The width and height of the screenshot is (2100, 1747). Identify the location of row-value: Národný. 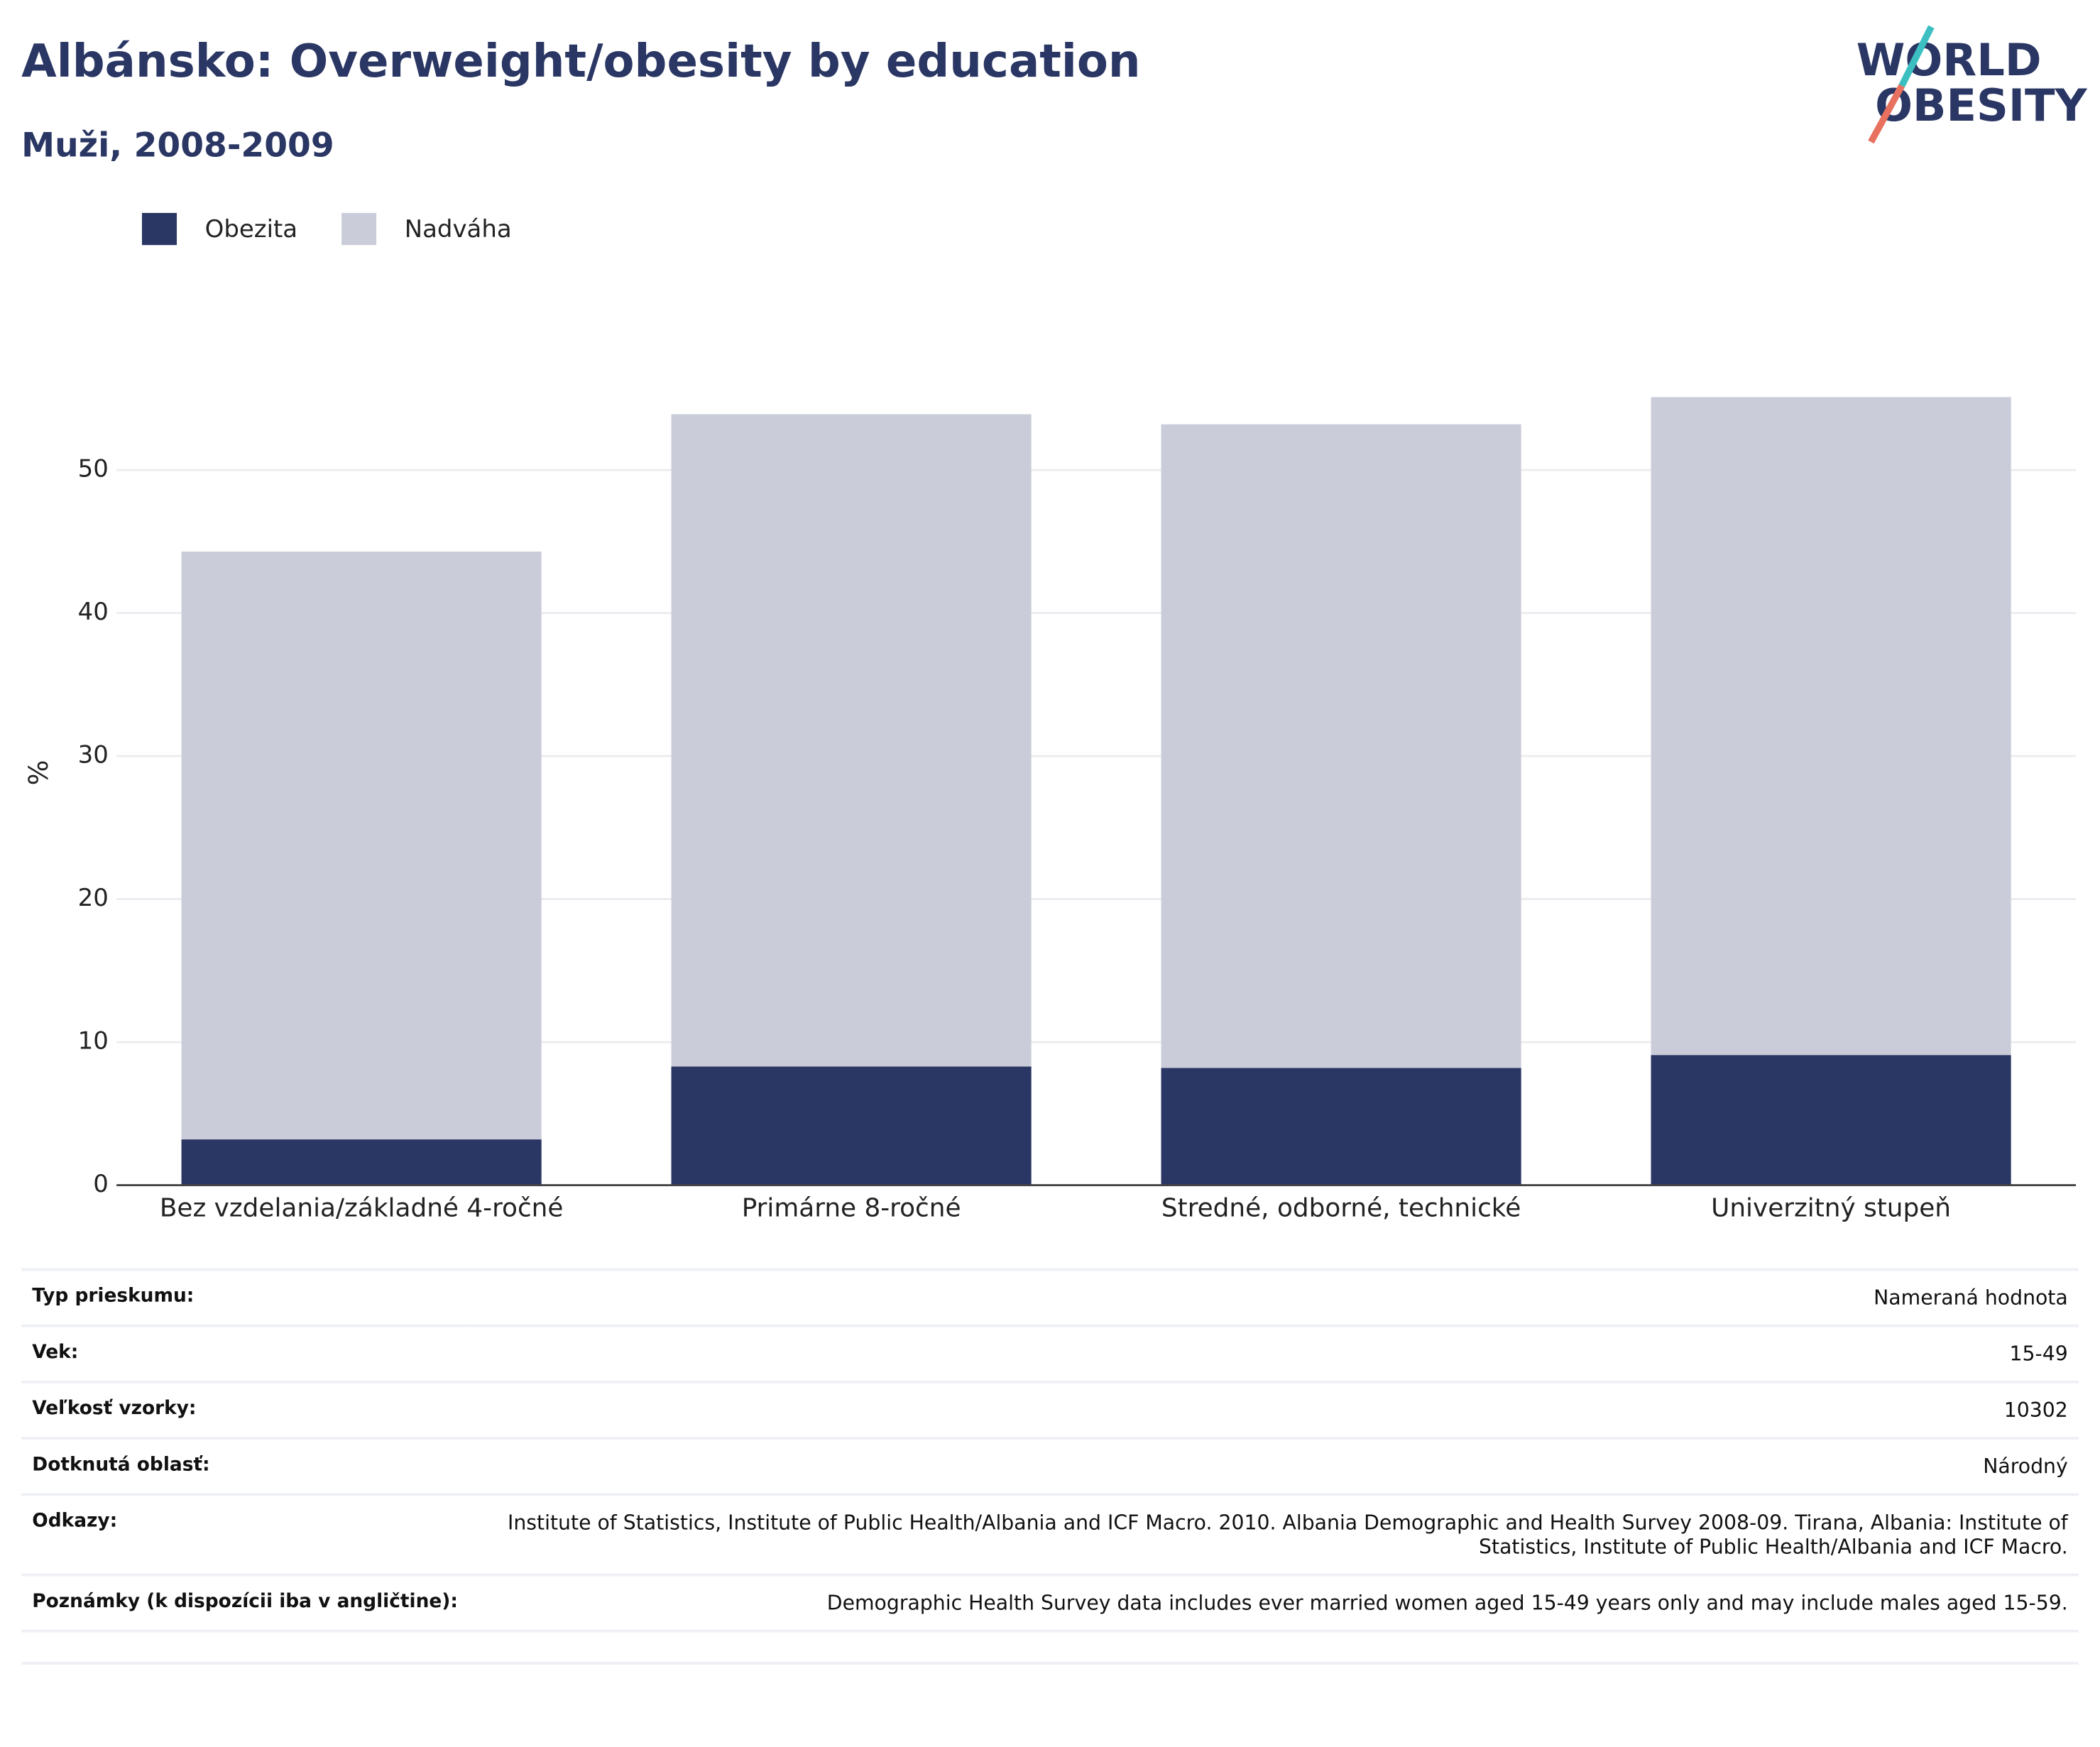
(1274, 1466).